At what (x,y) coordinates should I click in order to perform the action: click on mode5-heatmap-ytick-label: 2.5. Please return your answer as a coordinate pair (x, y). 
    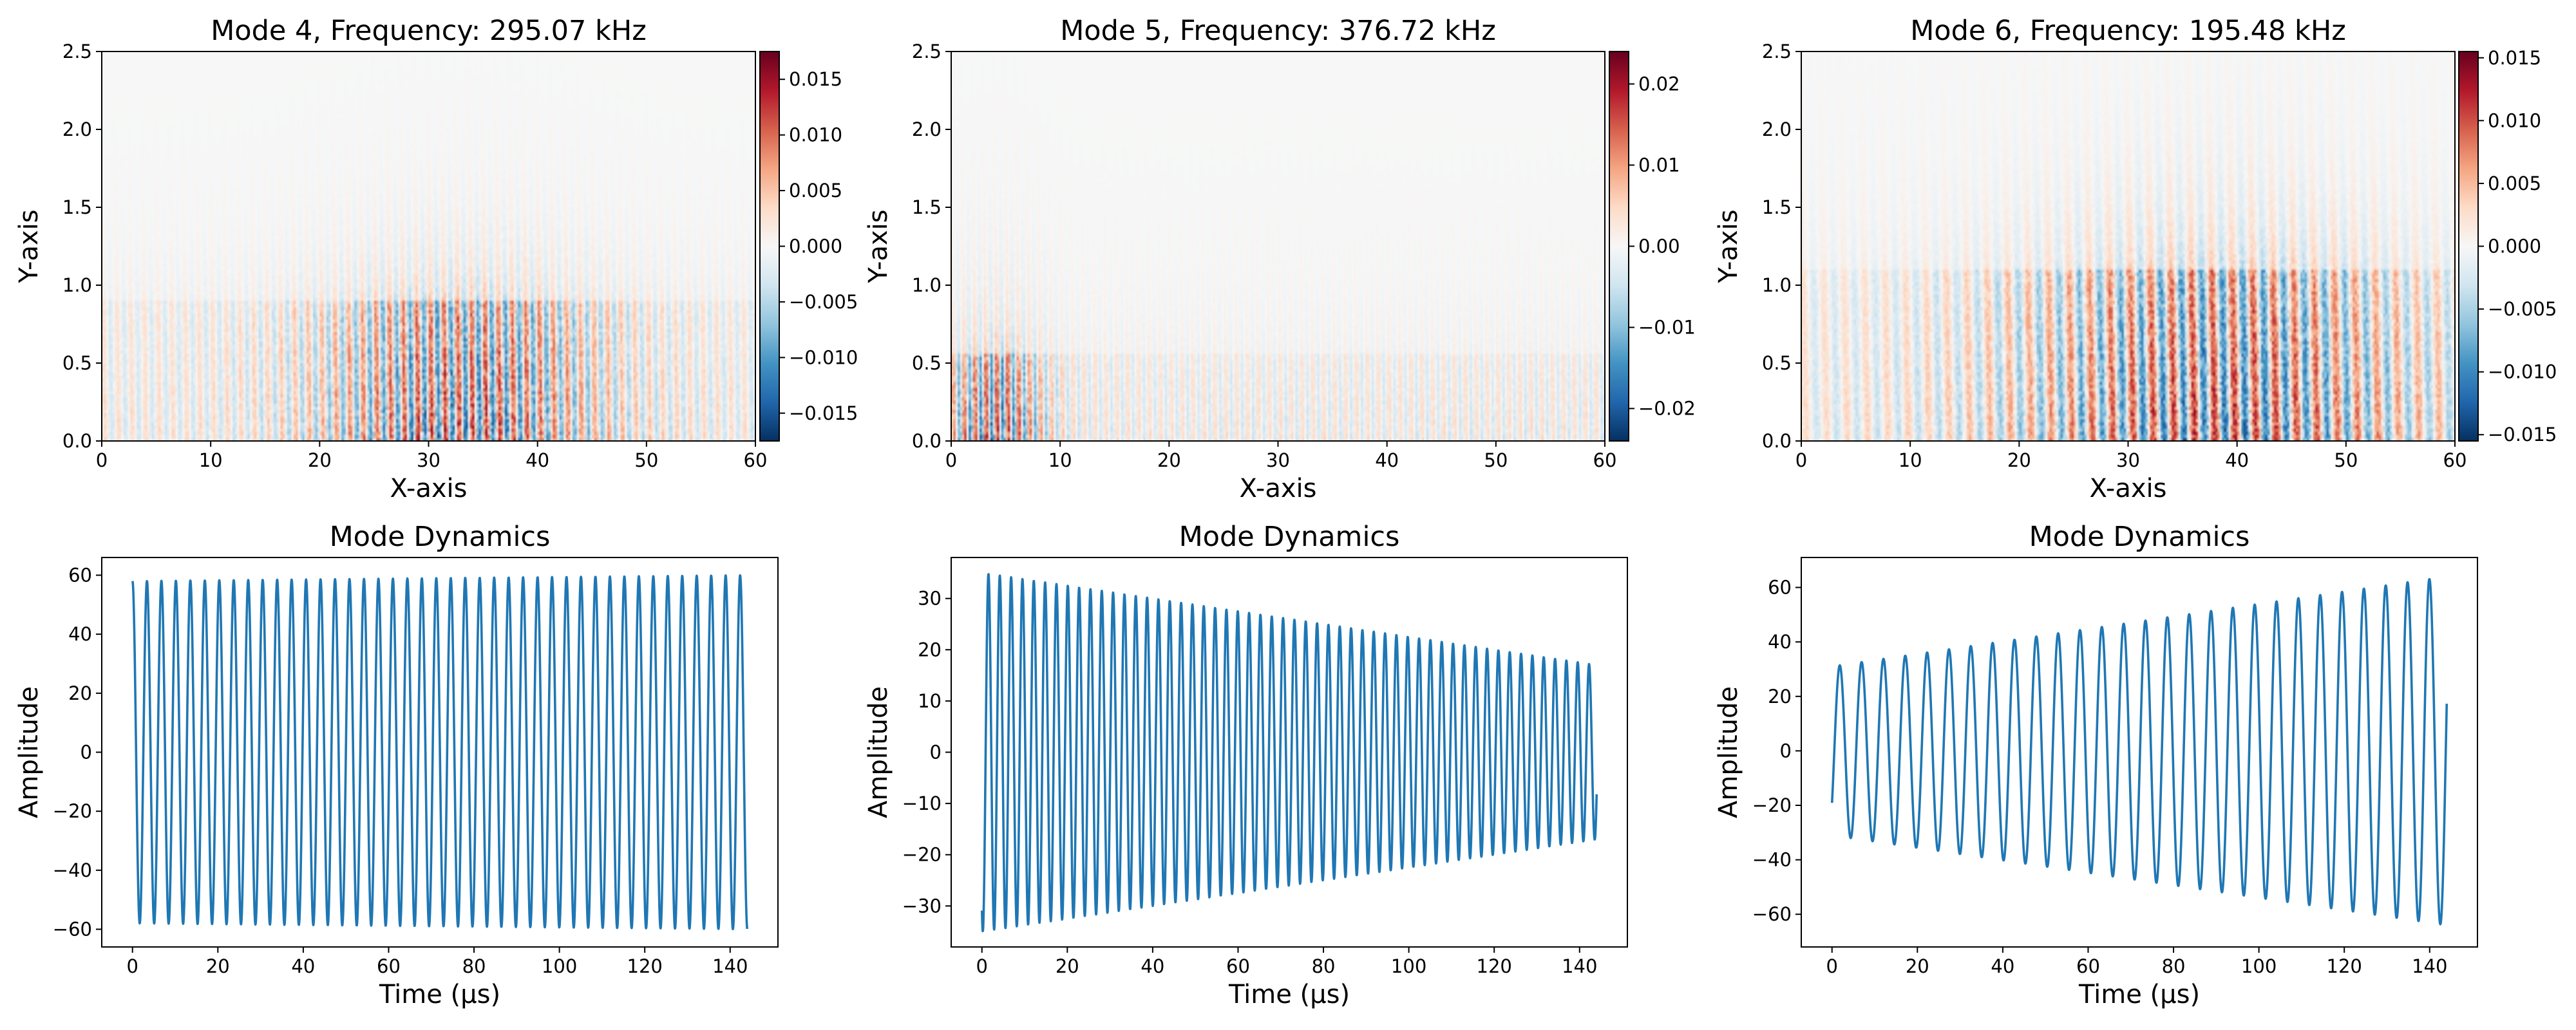
    Looking at the image, I should click on (927, 51).